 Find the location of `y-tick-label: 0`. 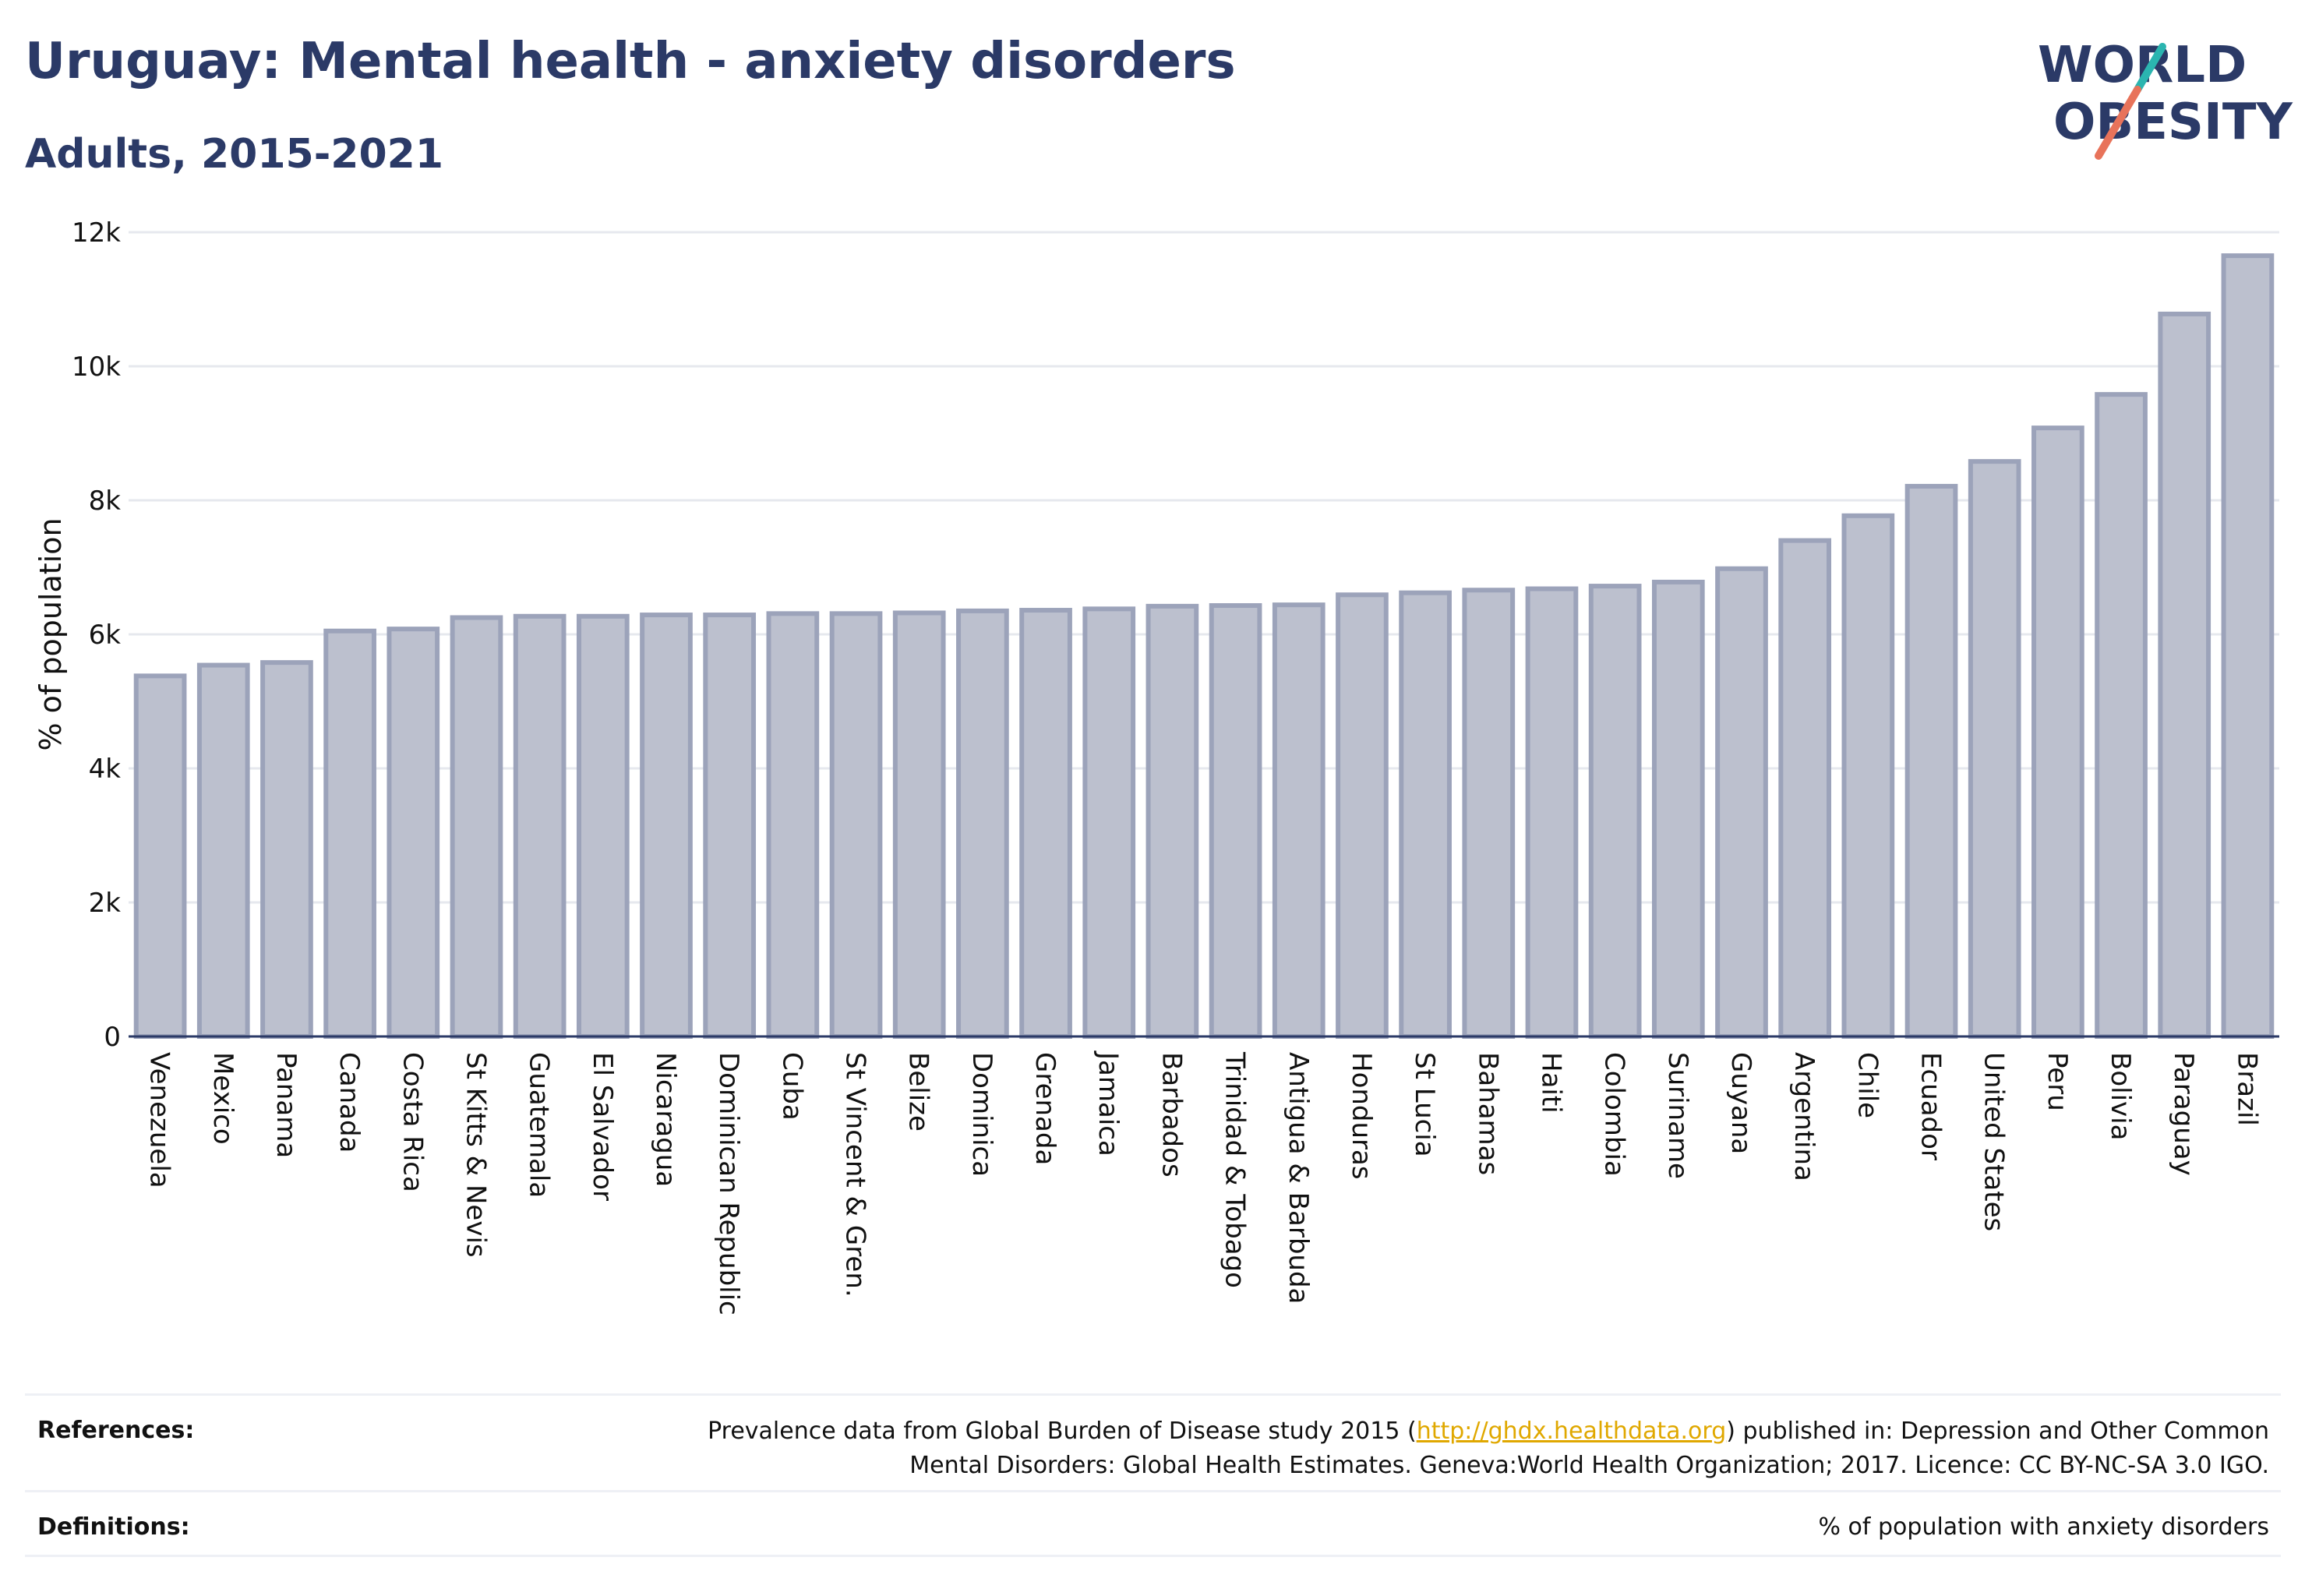

y-tick-label: 0 is located at coordinates (113, 1037).